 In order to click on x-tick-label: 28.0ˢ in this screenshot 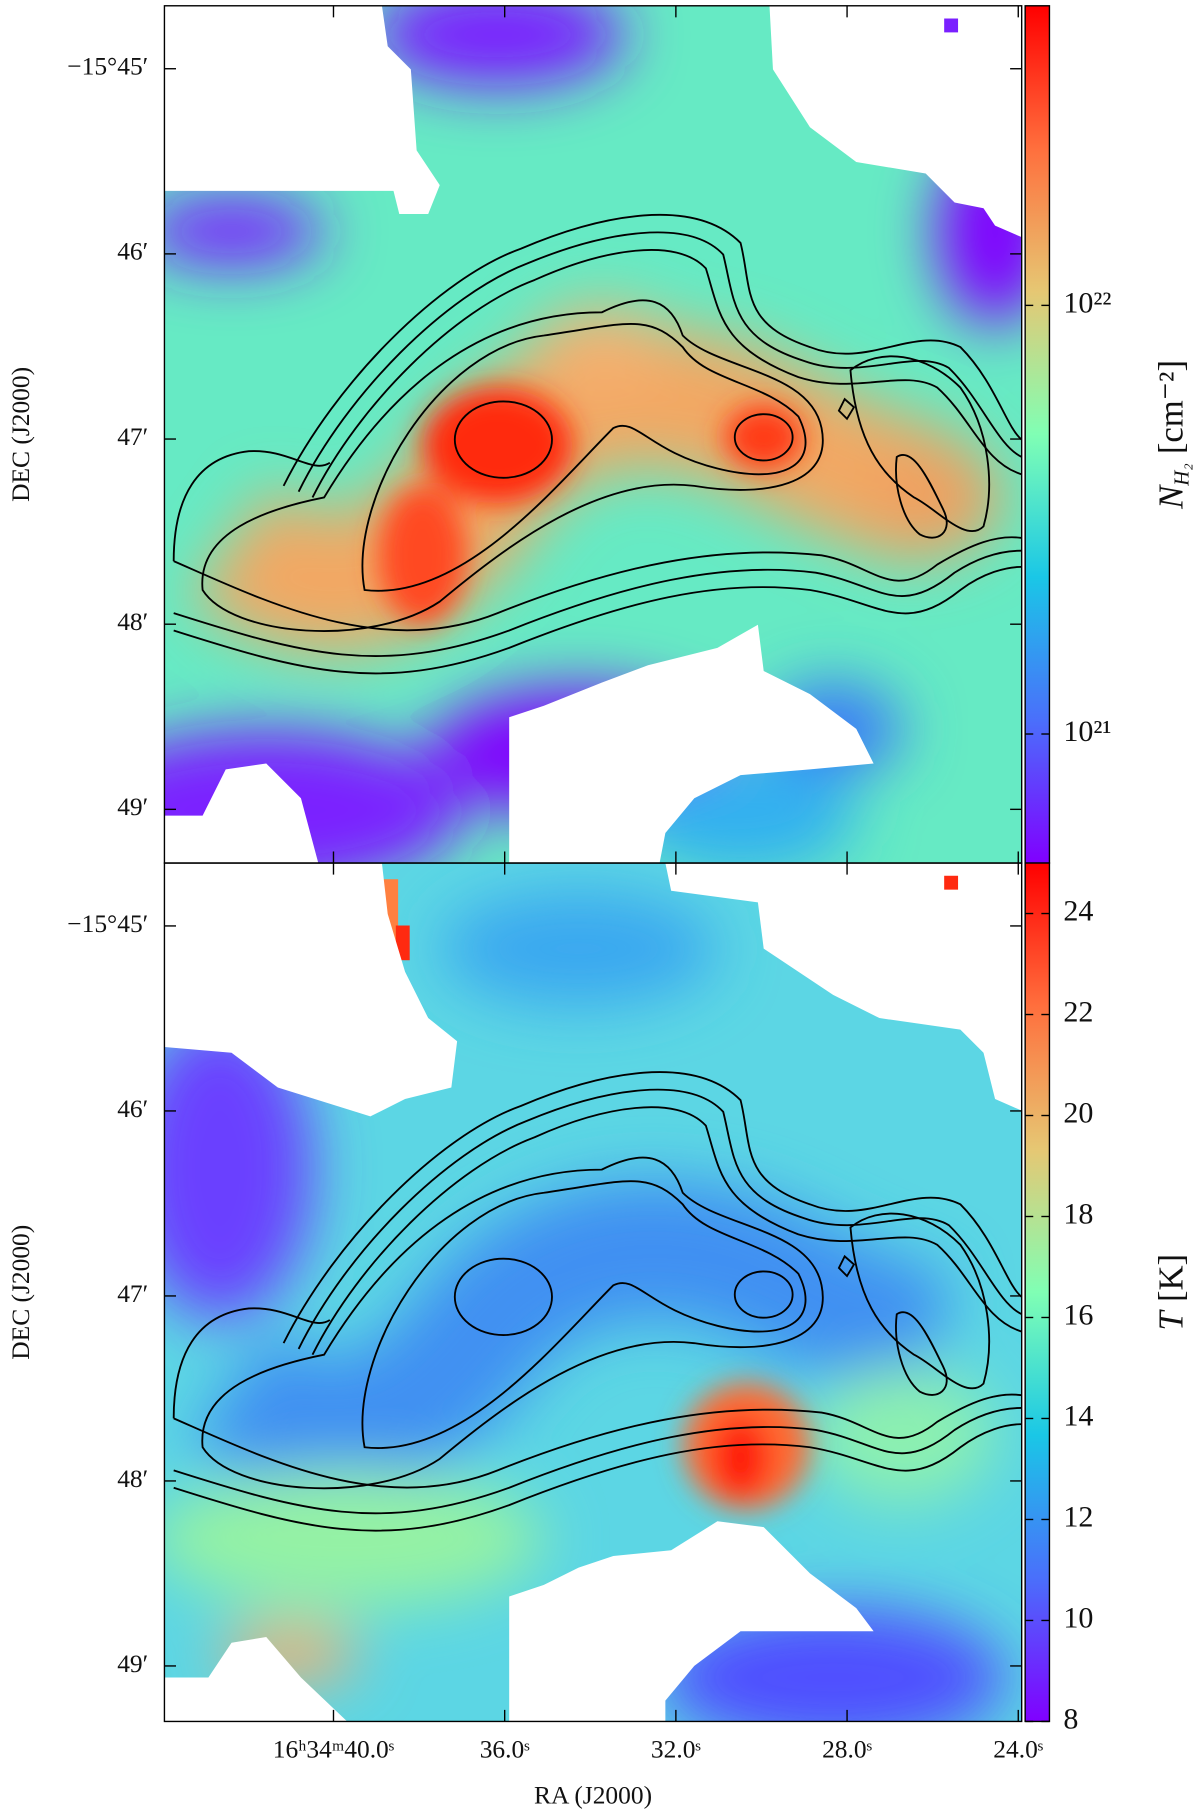, I will do `click(847, 1748)`.